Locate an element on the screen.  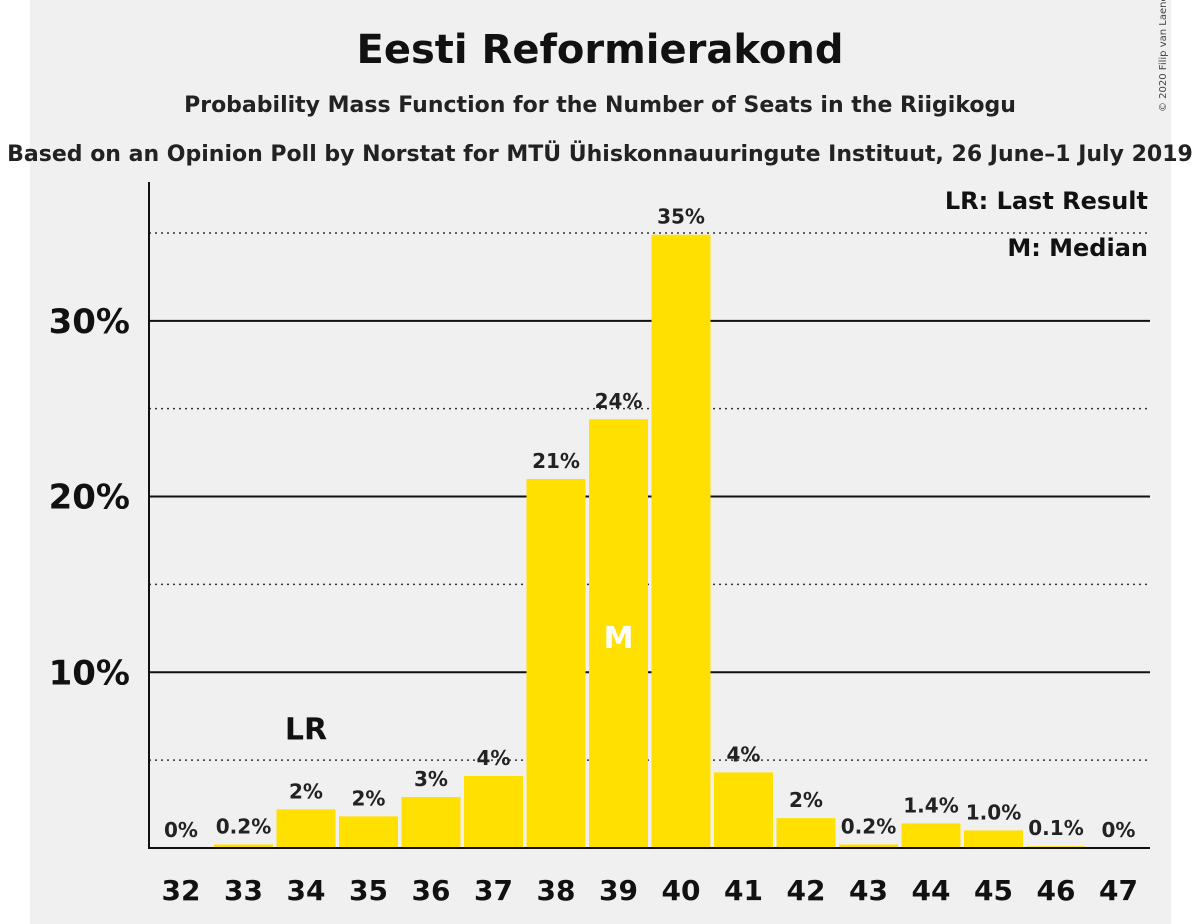
y-tick-labels: 10% 20% 30% is located at coordinates (89, 497).